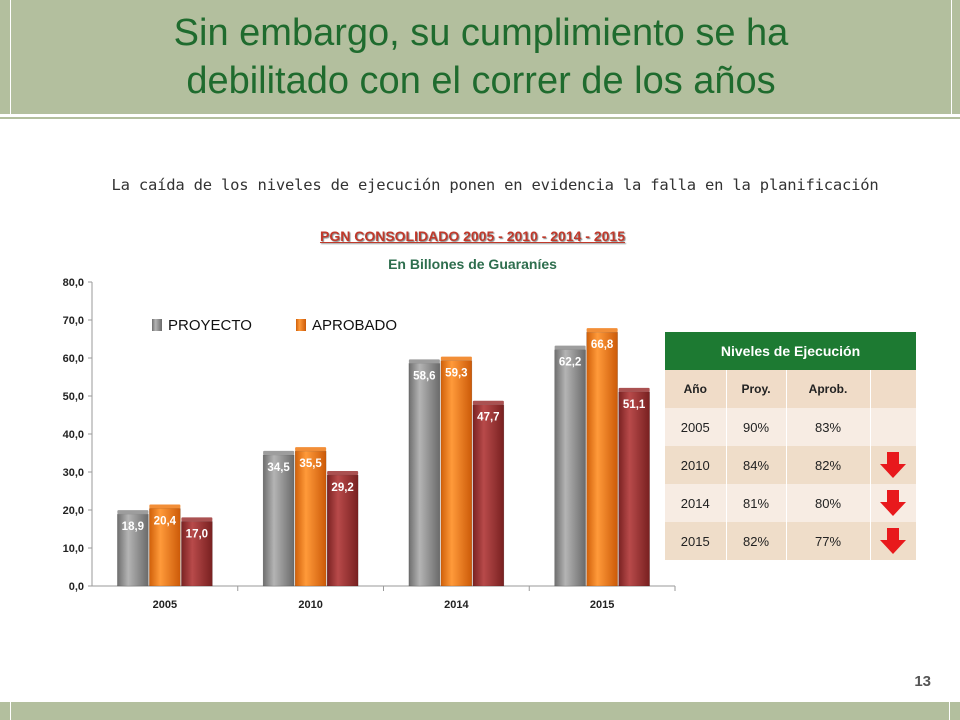 This screenshot has width=960, height=720. What do you see at coordinates (634, 405) in the screenshot?
I see `data-label: 51,1` at bounding box center [634, 405].